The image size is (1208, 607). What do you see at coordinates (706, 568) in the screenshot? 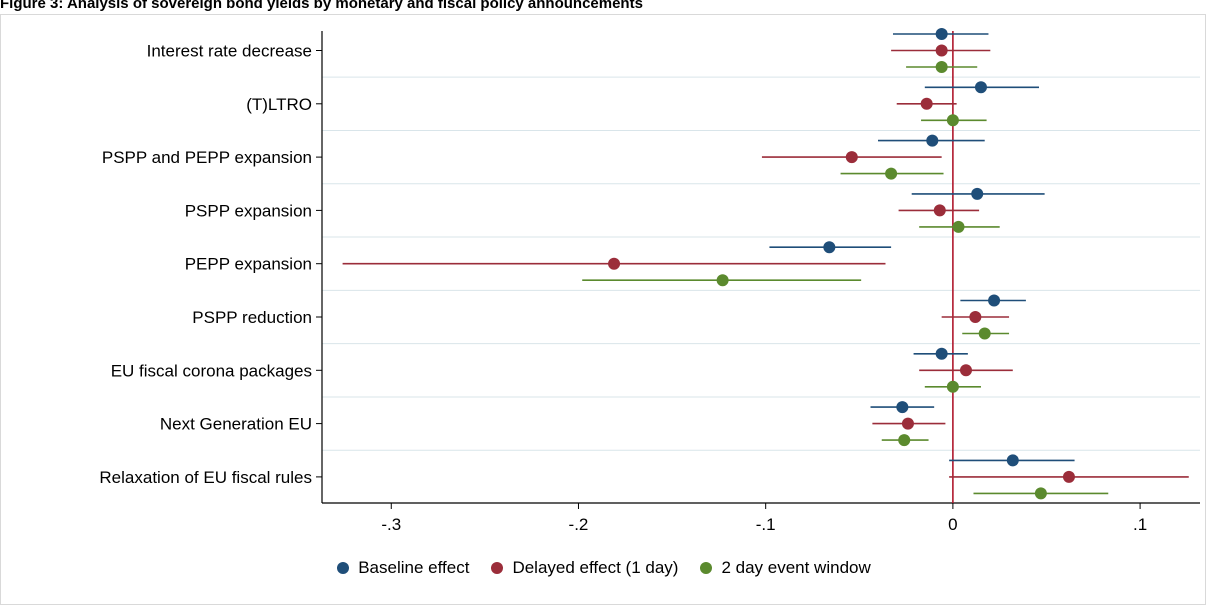
I see `legend-marker-window2` at bounding box center [706, 568].